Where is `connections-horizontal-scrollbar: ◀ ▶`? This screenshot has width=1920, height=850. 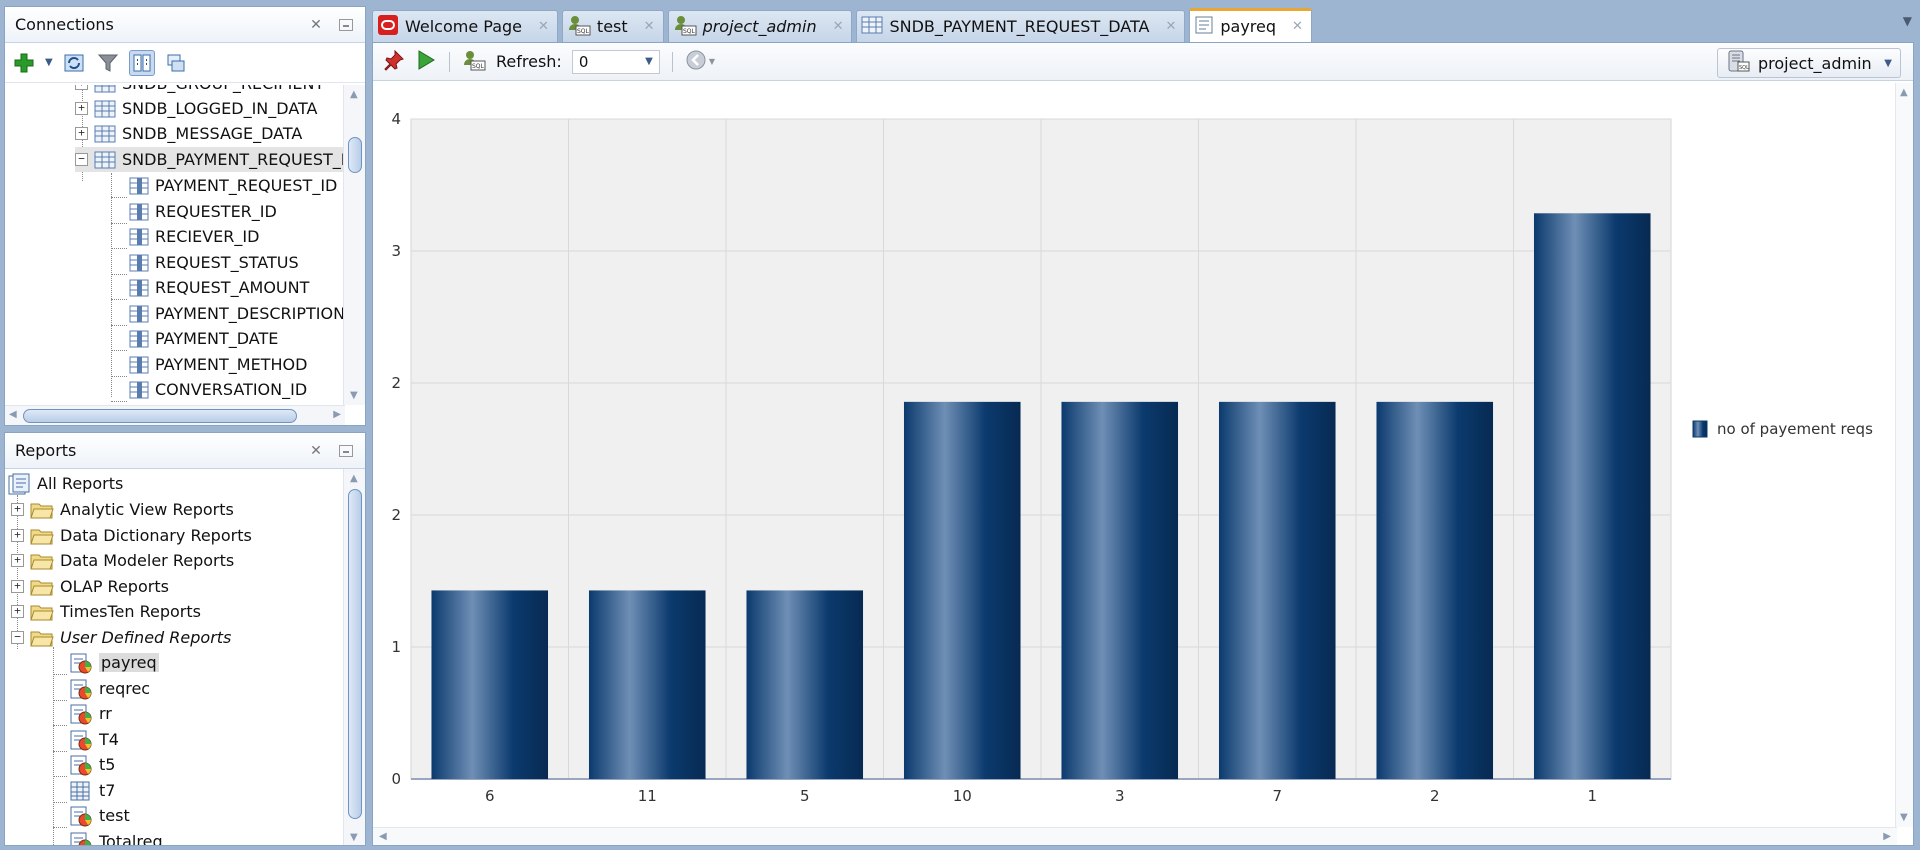 connections-horizontal-scrollbar: ◀ ▶ is located at coordinates (175, 415).